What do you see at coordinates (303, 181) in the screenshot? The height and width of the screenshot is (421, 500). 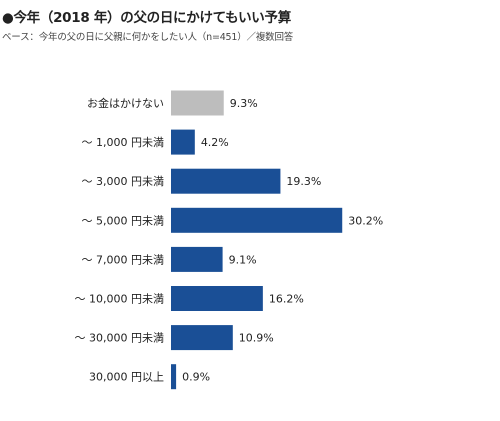 I see `value-label: 19.3%` at bounding box center [303, 181].